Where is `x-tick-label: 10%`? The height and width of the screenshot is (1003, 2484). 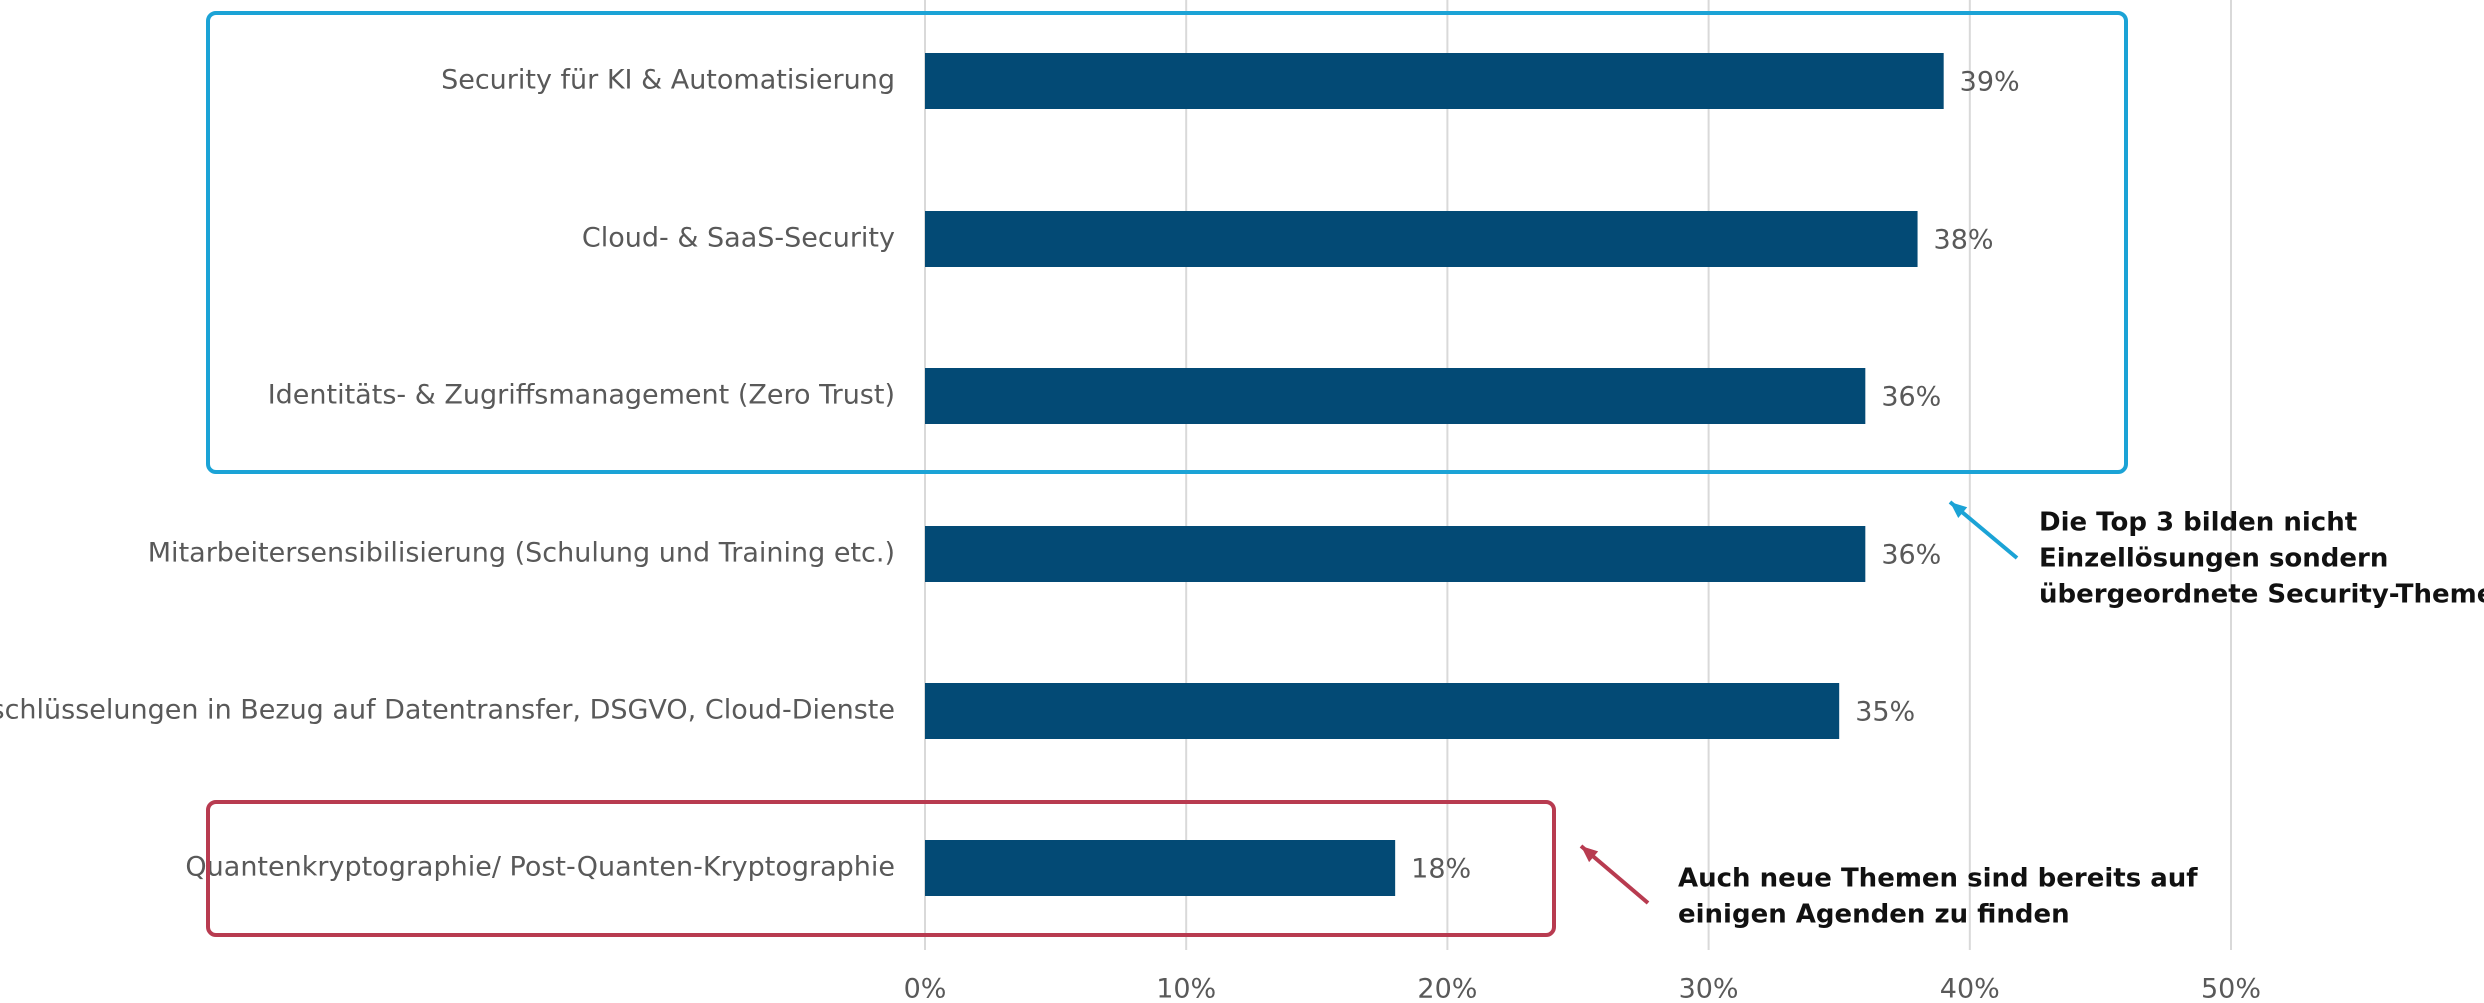 x-tick-label: 10% is located at coordinates (1186, 988).